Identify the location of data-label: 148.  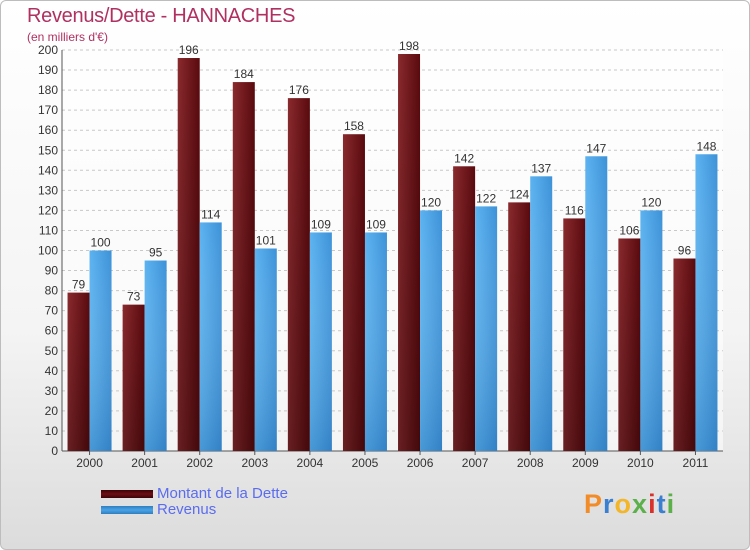
(706, 146).